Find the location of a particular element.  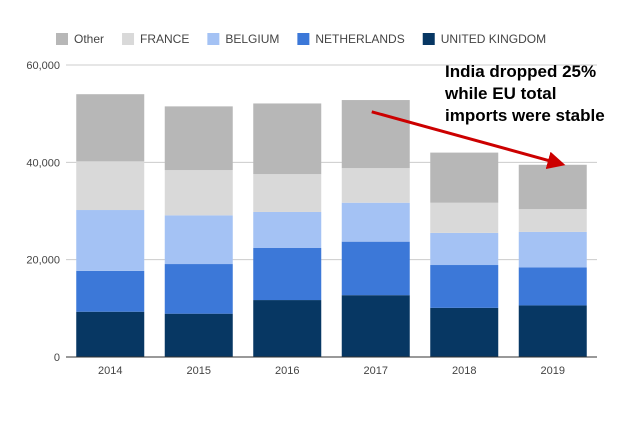

y-tick-label: 40,000 is located at coordinates (43, 163).